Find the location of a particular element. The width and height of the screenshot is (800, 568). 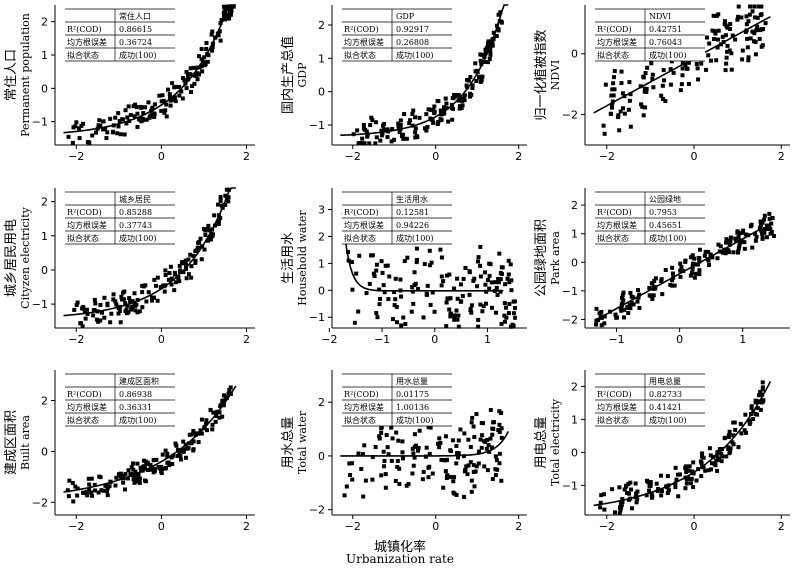

x-tick-label: 2 is located at coordinates (246, 156).